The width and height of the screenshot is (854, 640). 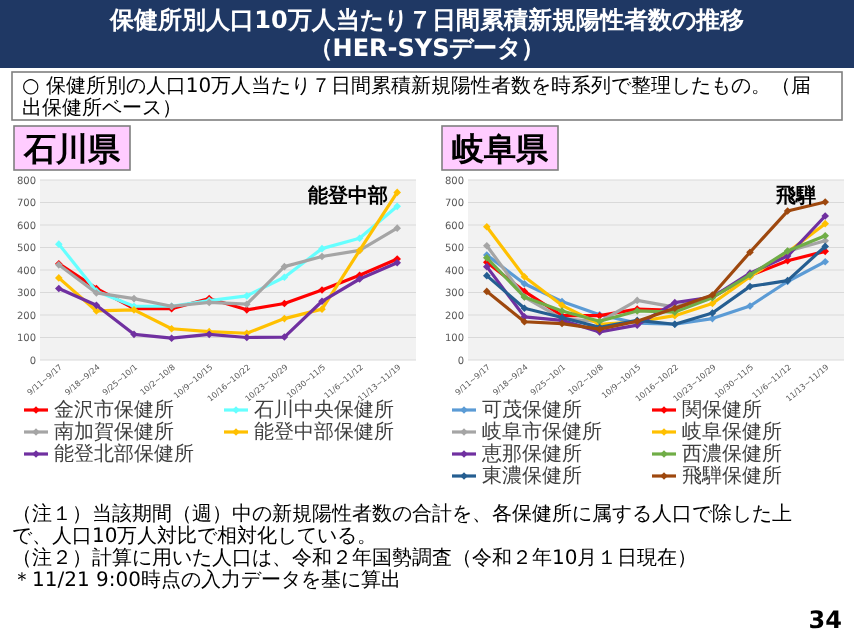 I want to click on annotation: 飛騨, so click(x=795, y=196).